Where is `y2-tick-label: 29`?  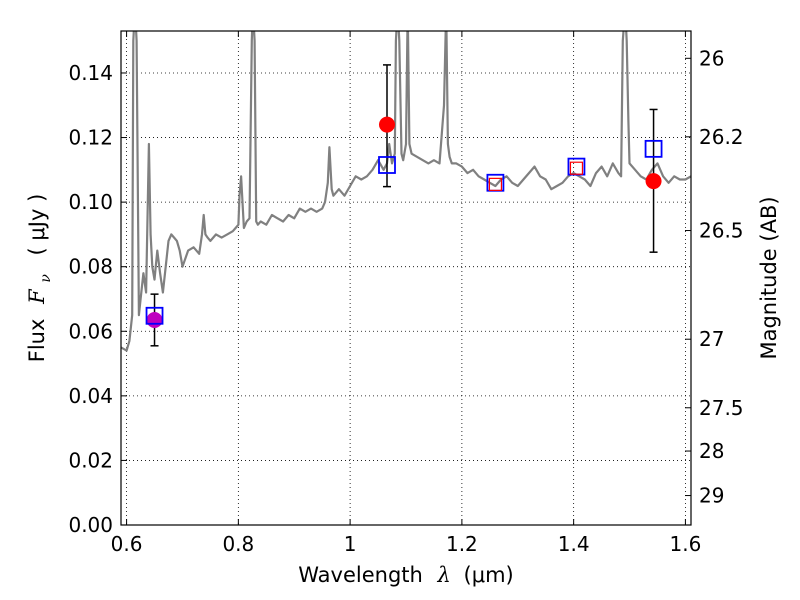 y2-tick-label: 29 is located at coordinates (711, 496).